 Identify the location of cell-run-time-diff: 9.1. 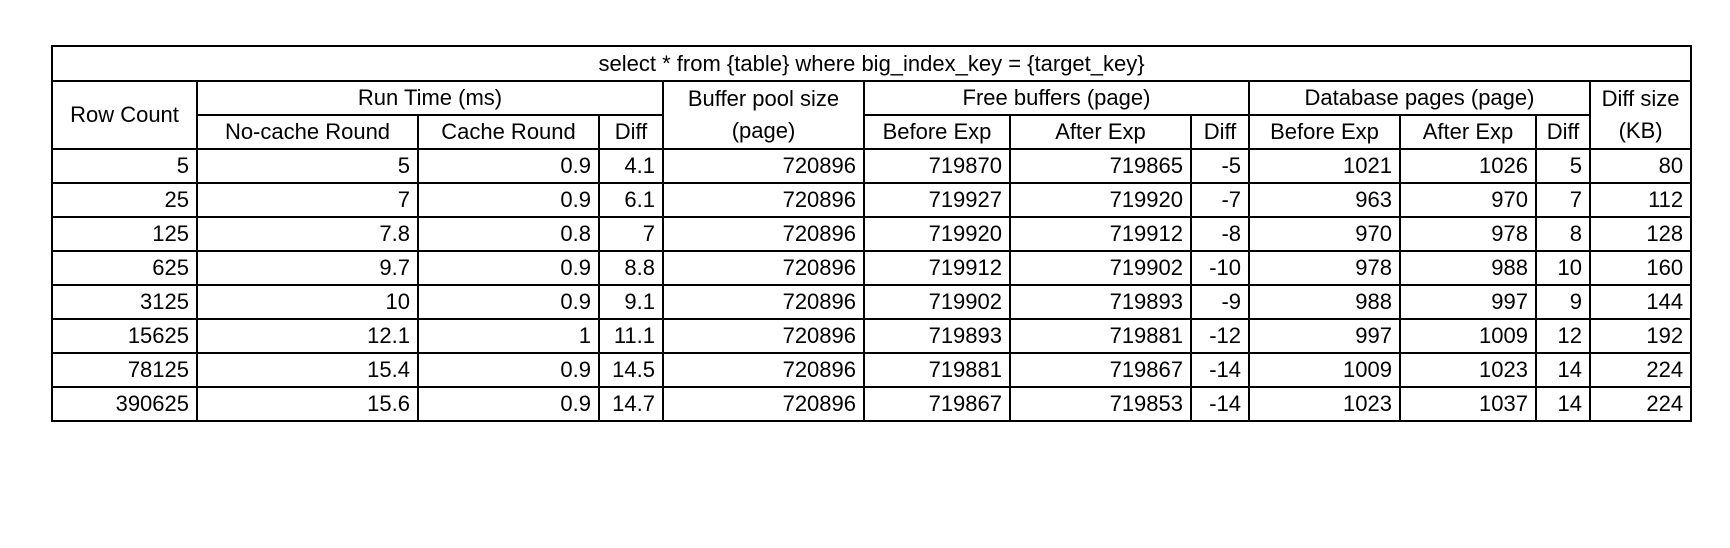
(631, 302).